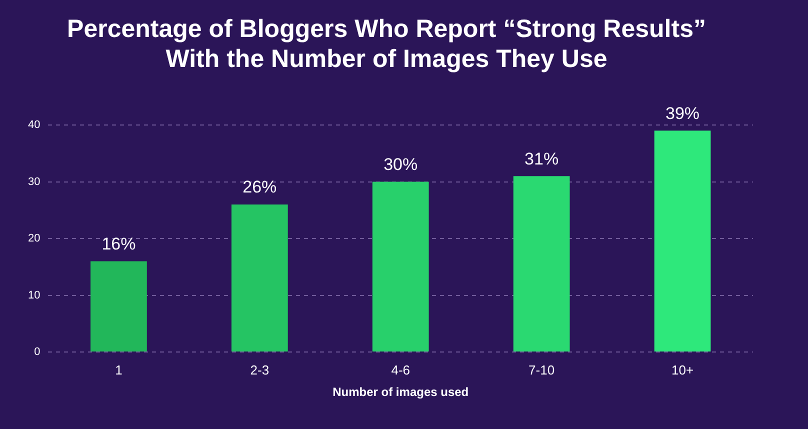  Describe the element at coordinates (386, 43) in the screenshot. I see `chart-title: Percentage of Bloggers Who Report “Strong Results” With the Number of Images They Use` at that location.